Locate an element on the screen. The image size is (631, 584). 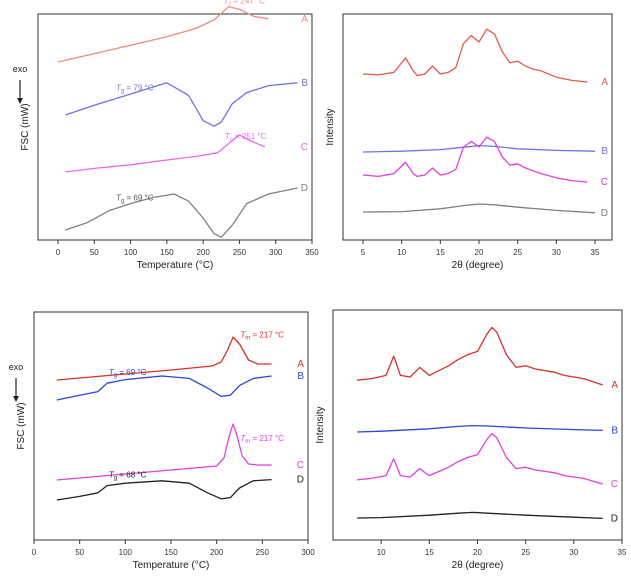
x-tick-label: 200 is located at coordinates (203, 252).